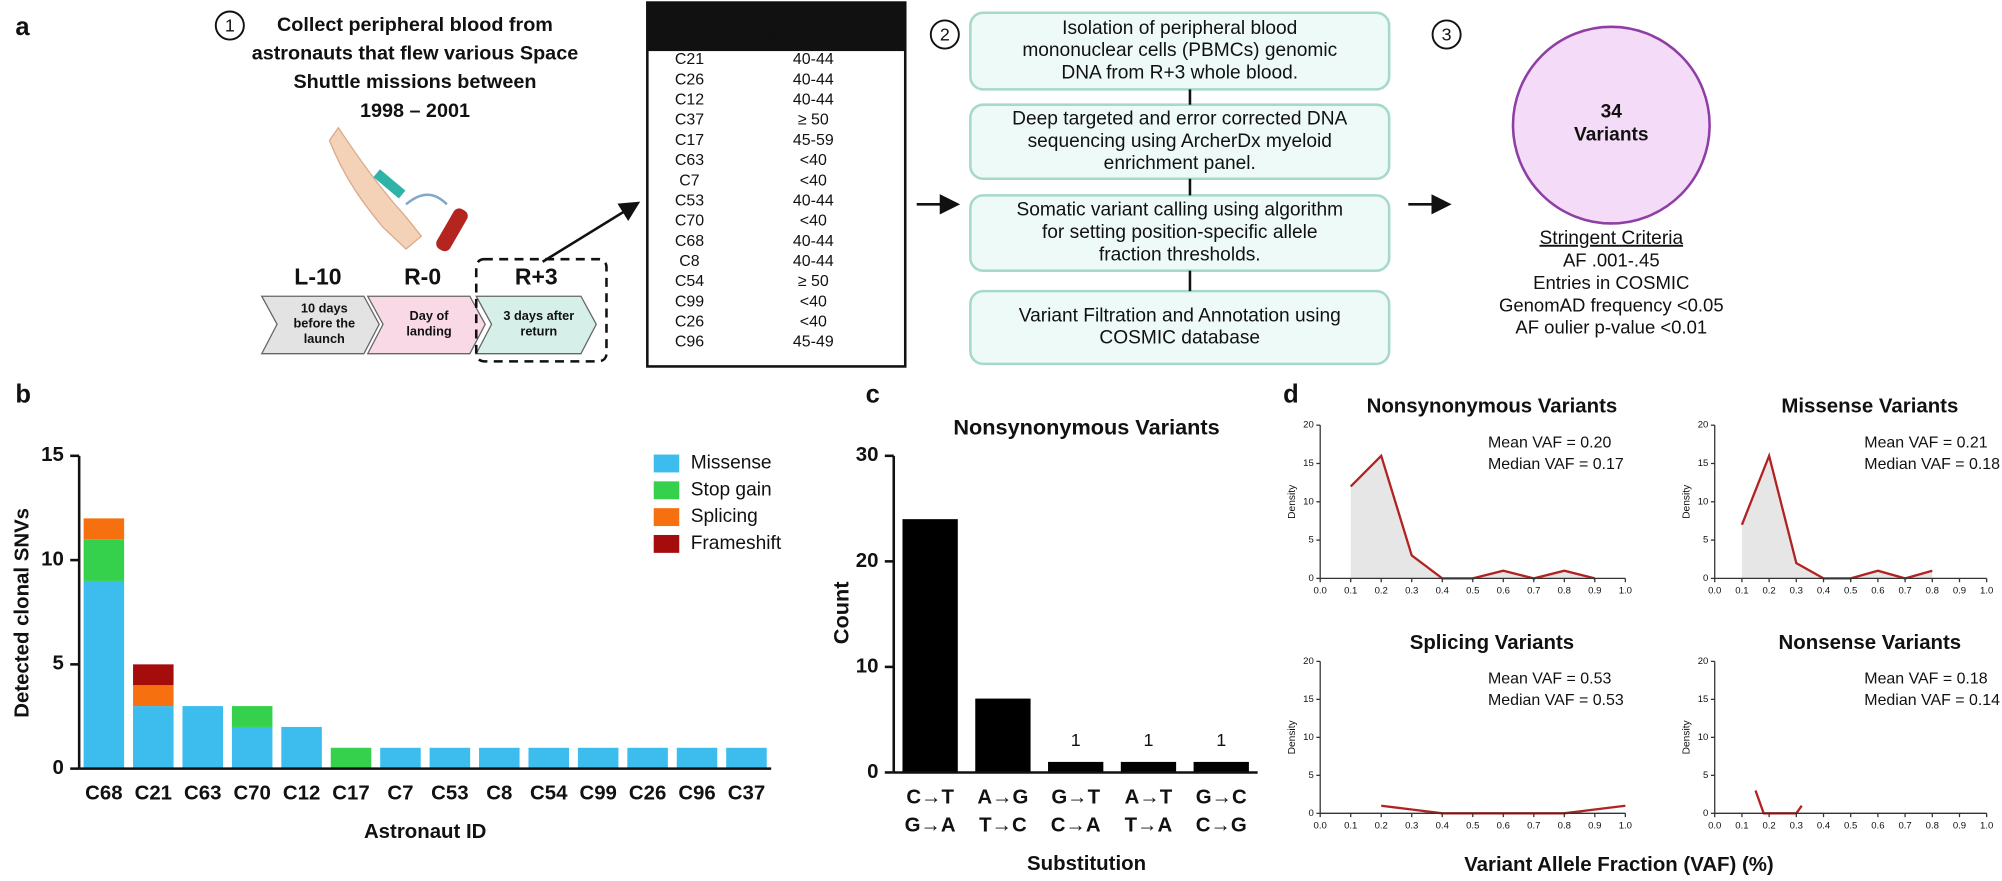 The height and width of the screenshot is (881, 2002). I want to click on step-number: 2, so click(945, 34).